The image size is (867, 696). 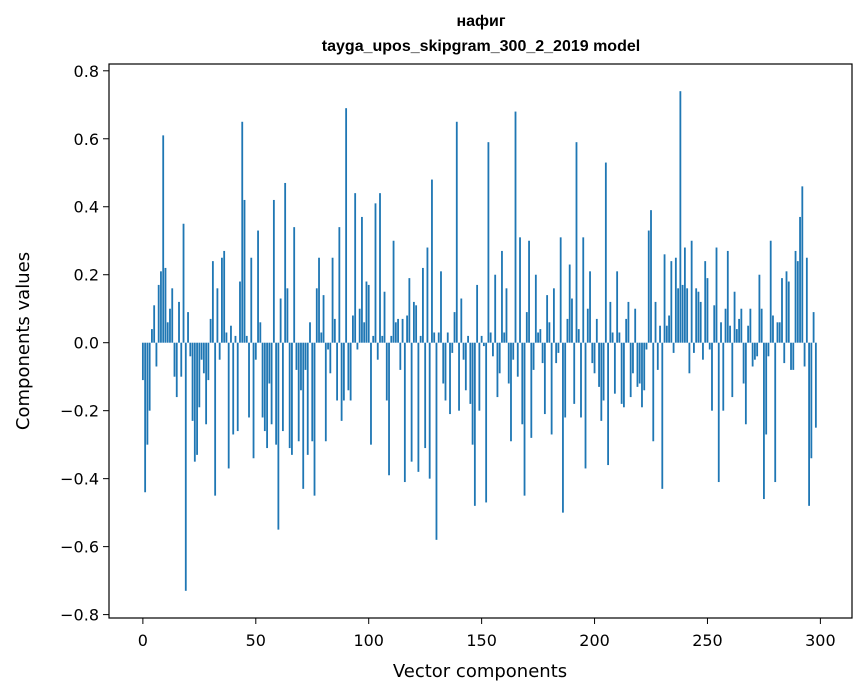 I want to click on x-tick-label: 0, so click(x=143, y=640).